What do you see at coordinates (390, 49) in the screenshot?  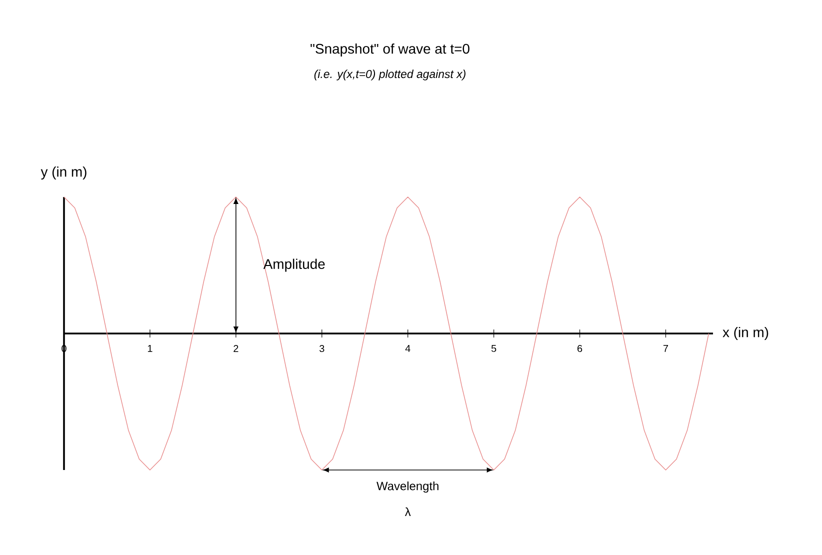 I see `chart-title: "Snapshot" of wave at t=0` at bounding box center [390, 49].